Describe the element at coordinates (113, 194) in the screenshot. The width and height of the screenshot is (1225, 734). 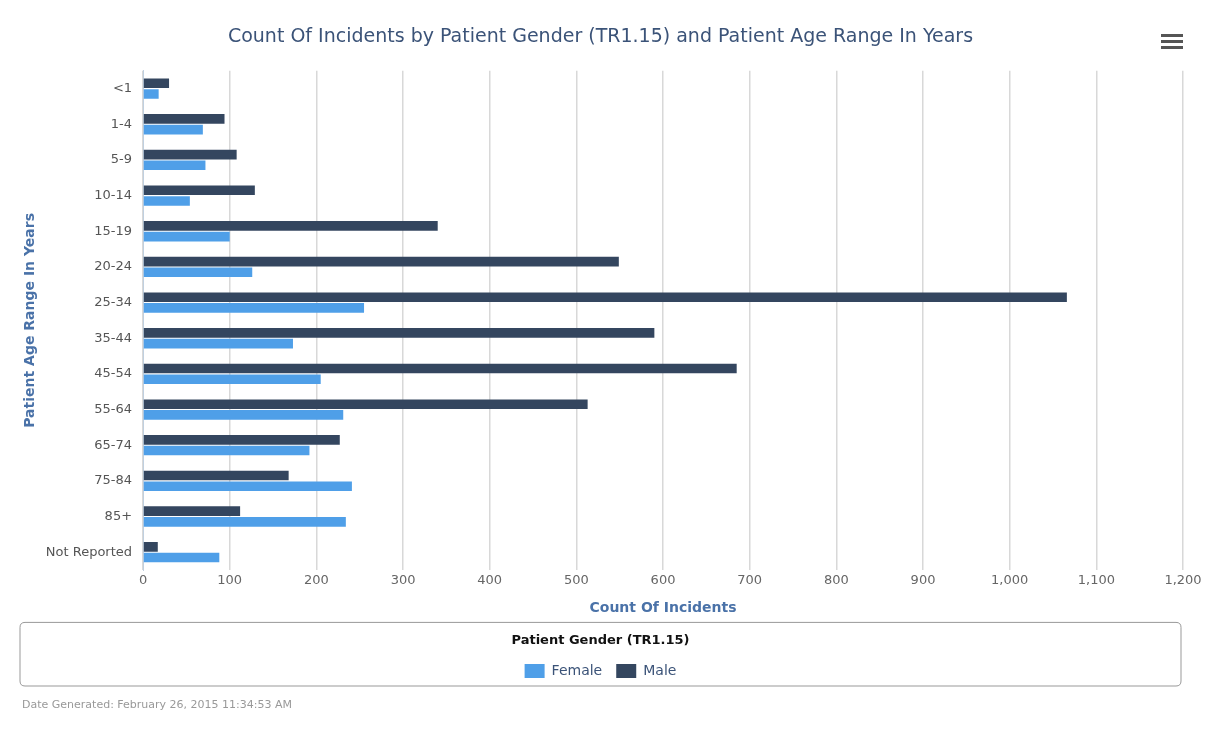
I see `y-tick-label: 10-14` at that location.